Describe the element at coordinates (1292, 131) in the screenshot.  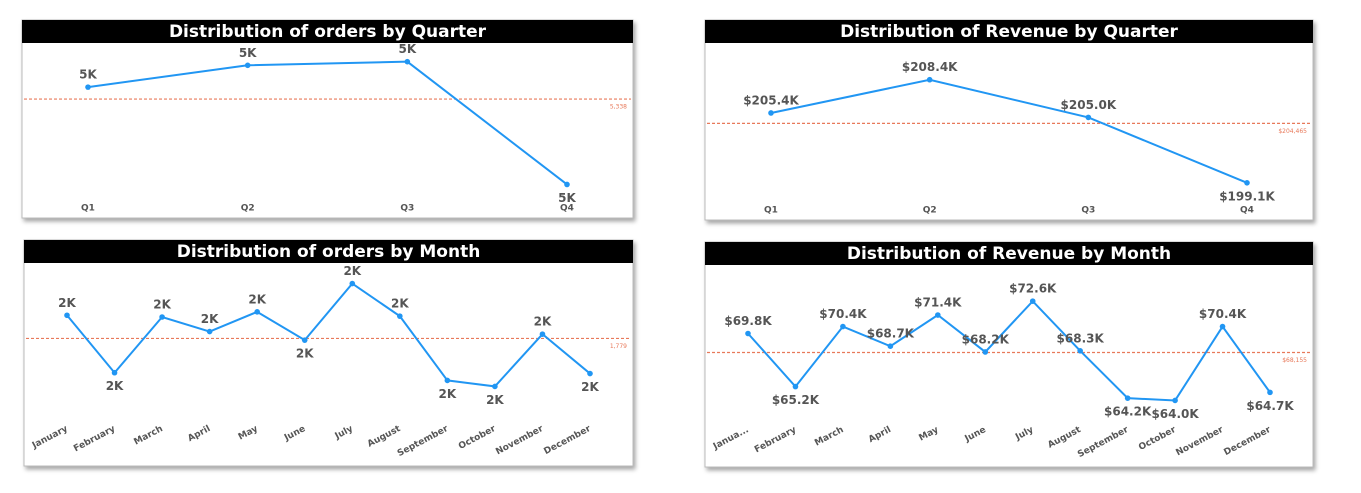
I see `average-label: $204,465` at that location.